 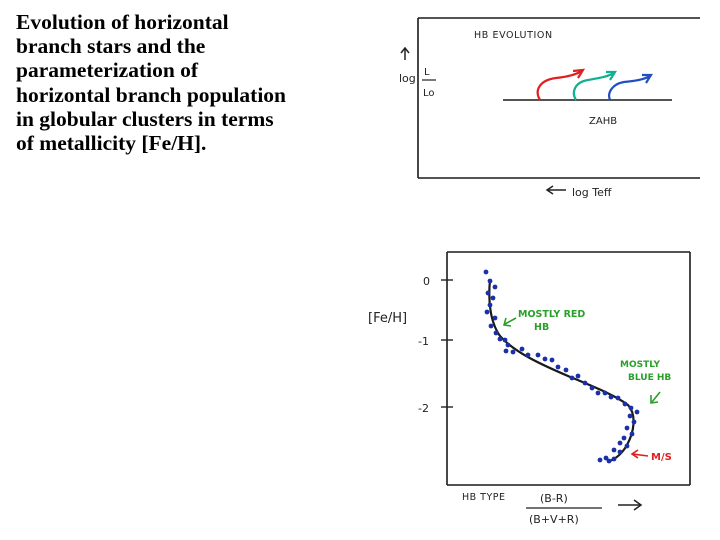 I want to click on x-label-numerator: (B-R), so click(x=554, y=498).